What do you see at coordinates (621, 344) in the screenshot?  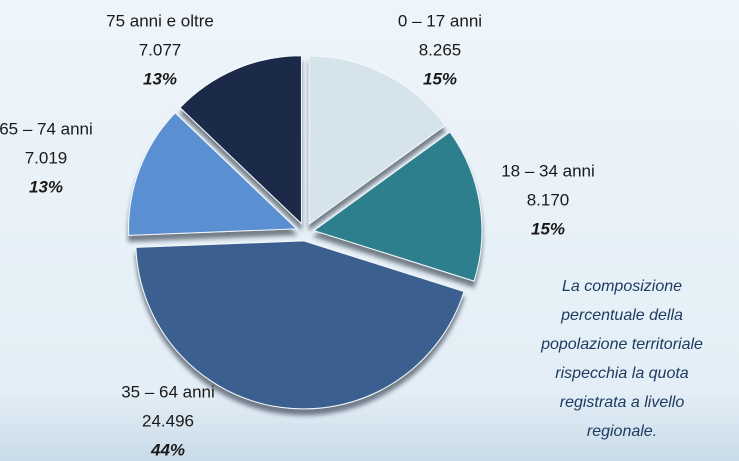 I see `annotation: popolazione territoriale` at bounding box center [621, 344].